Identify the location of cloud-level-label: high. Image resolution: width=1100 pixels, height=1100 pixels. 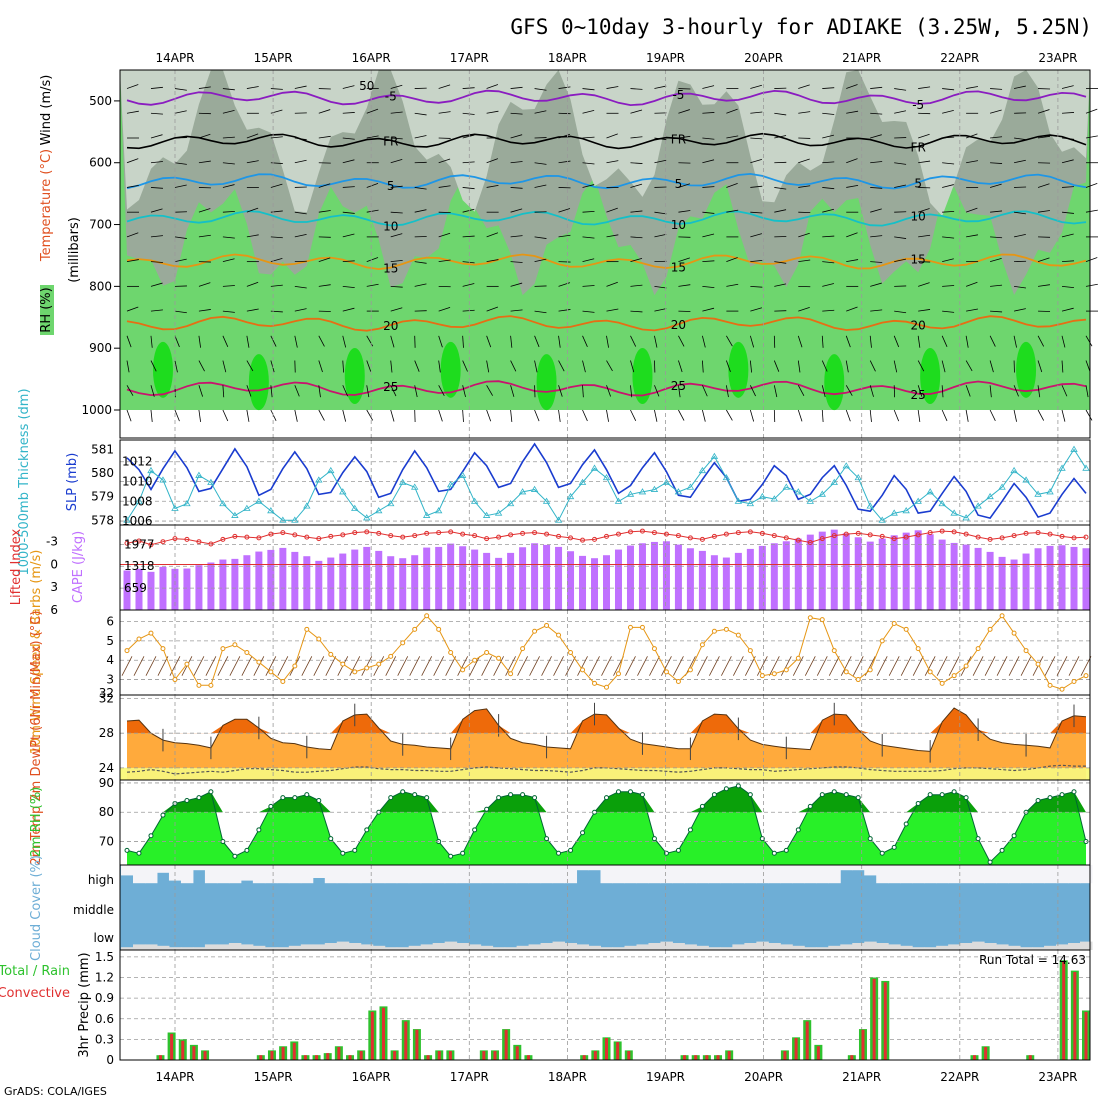
(101, 880).